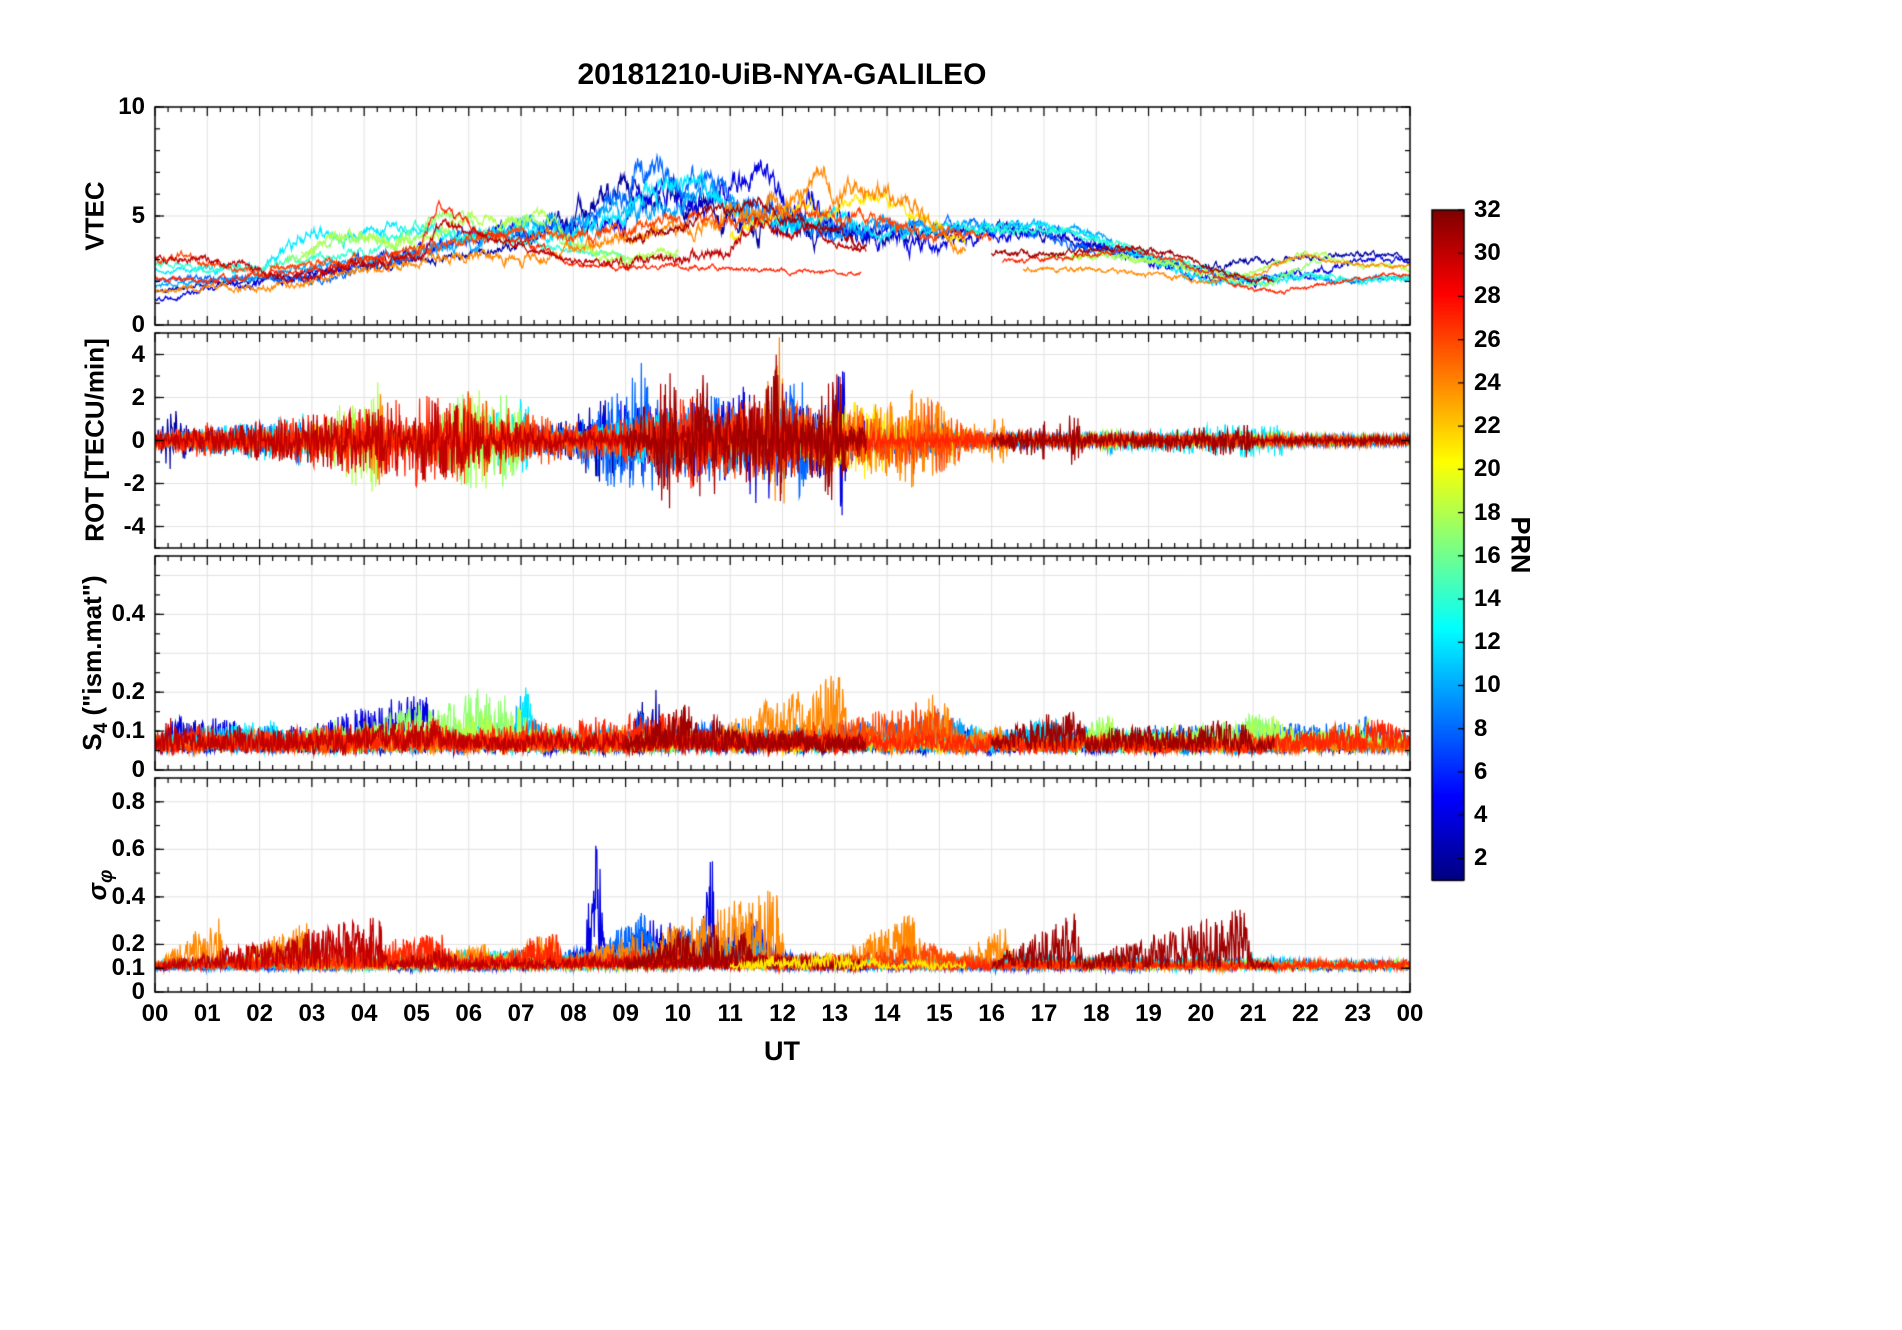  Describe the element at coordinates (1487, 469) in the screenshot. I see `cb-tick-label: 20` at that location.